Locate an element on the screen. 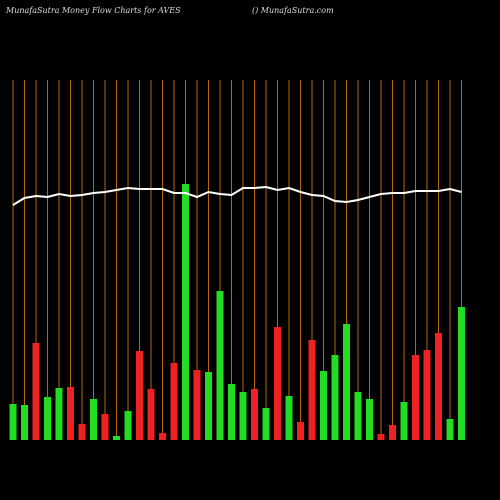 The height and width of the screenshot is (500, 500). chart-title: MunafaSutra Money Flow Charts for AVES is located at coordinates (93, 10).